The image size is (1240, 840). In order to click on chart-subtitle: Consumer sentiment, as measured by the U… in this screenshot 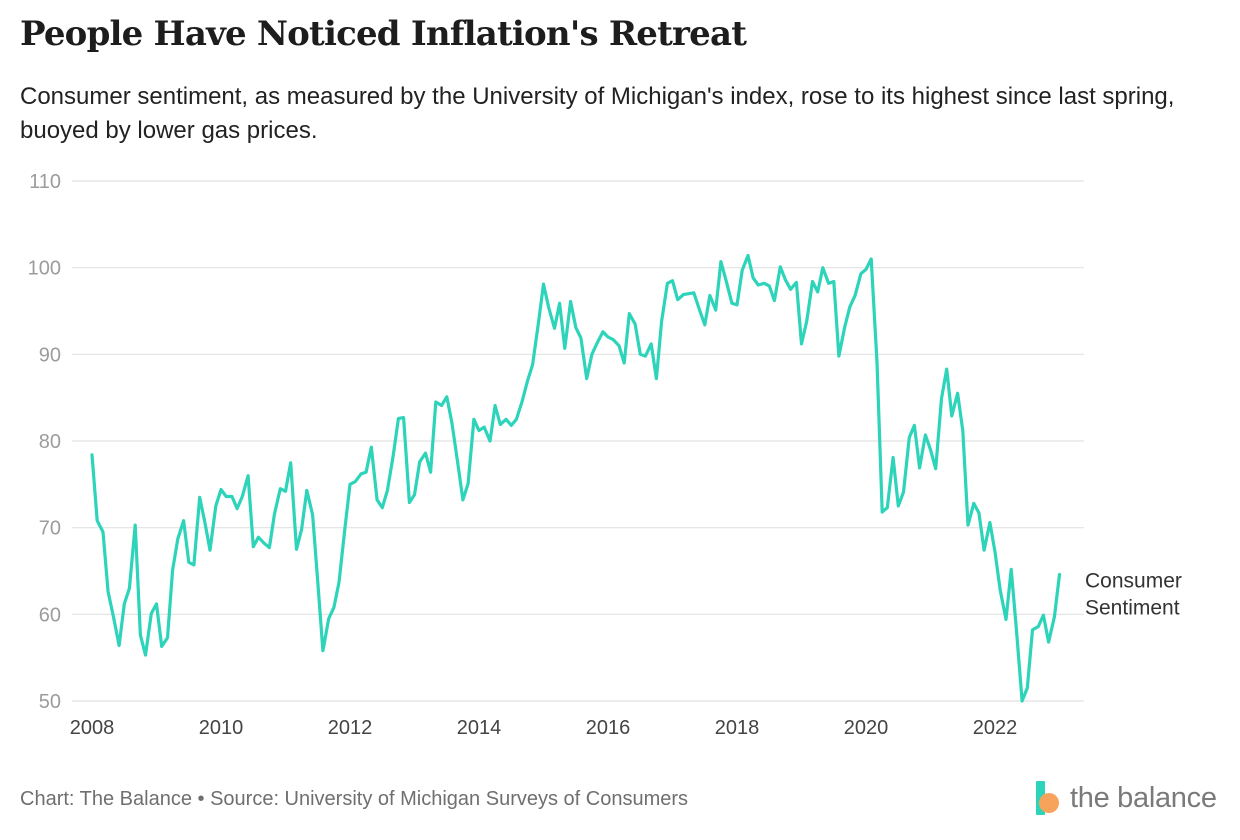, I will do `click(597, 113)`.